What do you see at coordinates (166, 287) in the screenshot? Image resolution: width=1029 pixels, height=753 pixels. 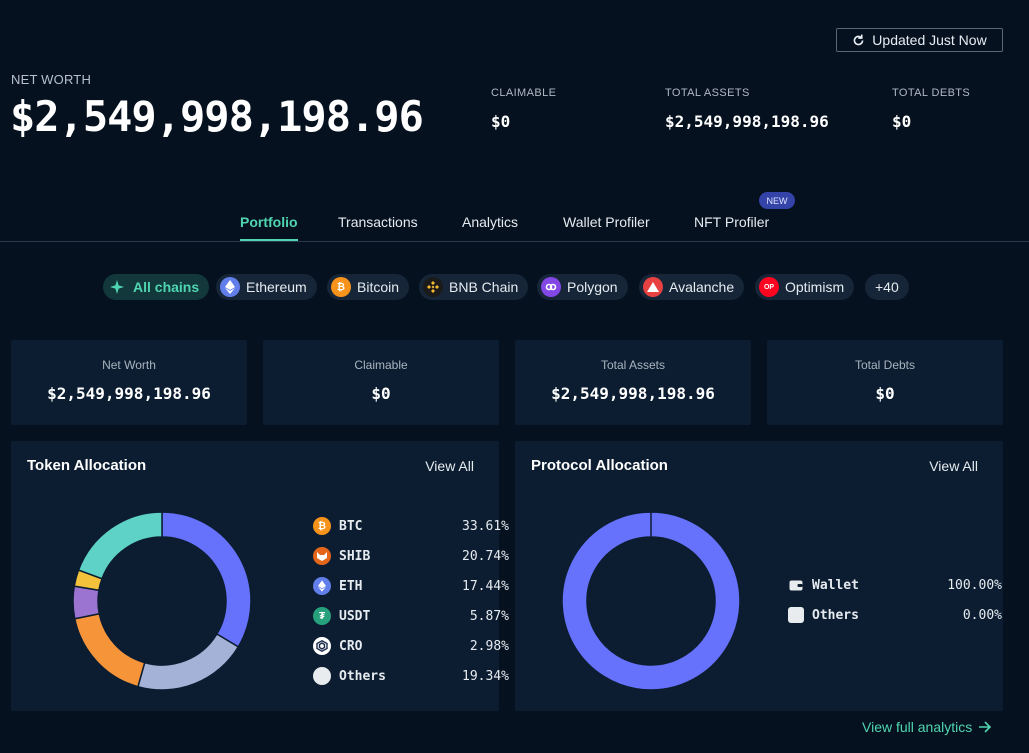 I see `chain-label: All chains` at bounding box center [166, 287].